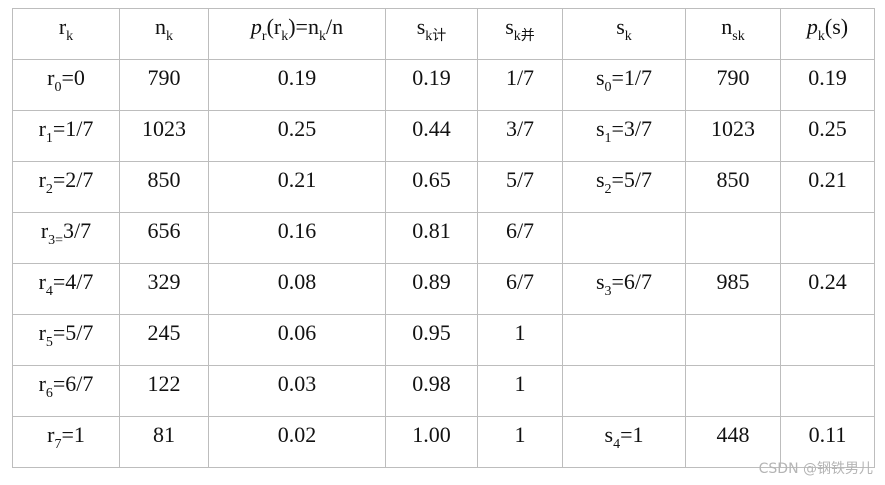 Image resolution: width=885 pixels, height=485 pixels. I want to click on table-cell: 0.81, so click(431, 238).